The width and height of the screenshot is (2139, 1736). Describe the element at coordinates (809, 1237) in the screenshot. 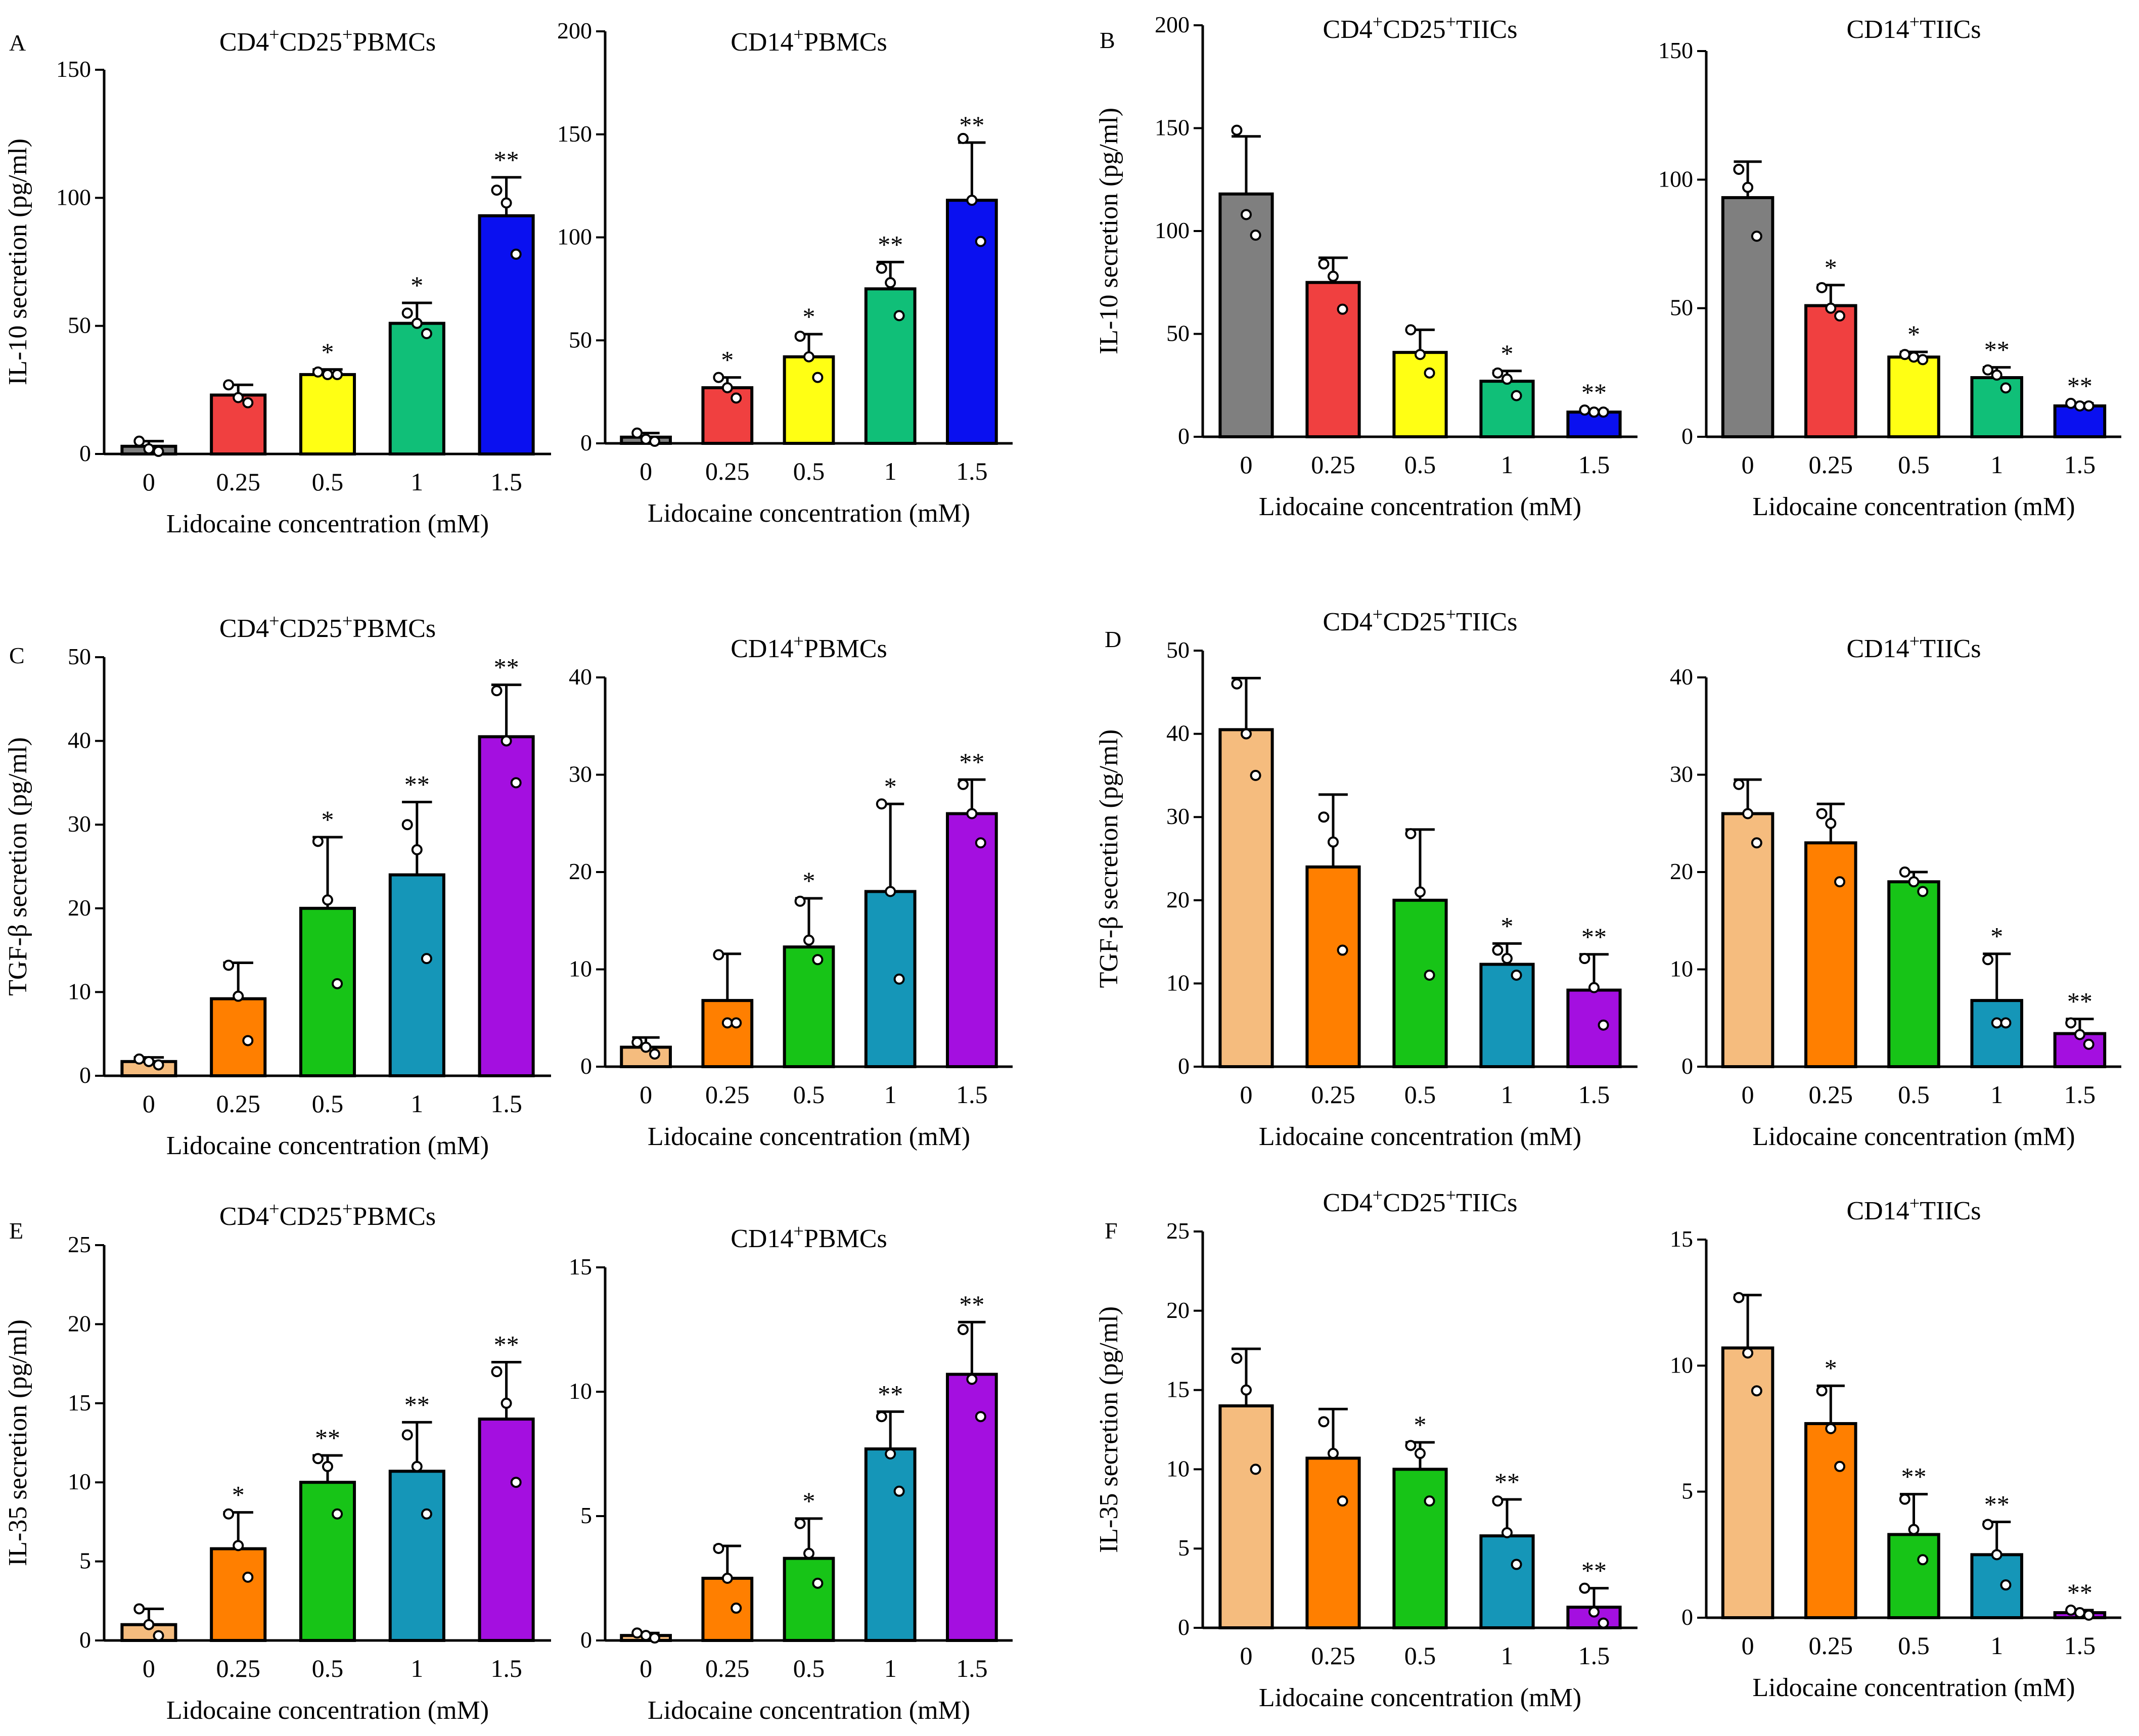

I see `chart-title: CD14+PBMCs` at that location.